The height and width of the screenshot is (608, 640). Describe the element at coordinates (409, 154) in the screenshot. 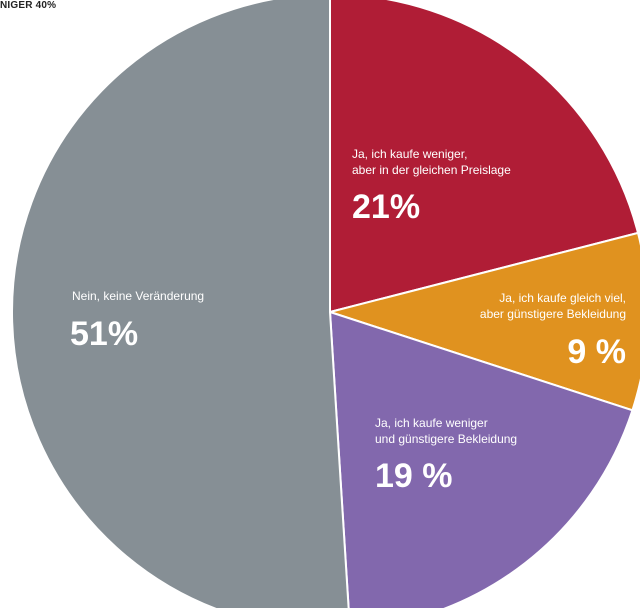

I see `slice-label: Ja, ich kaufe weniger,` at that location.